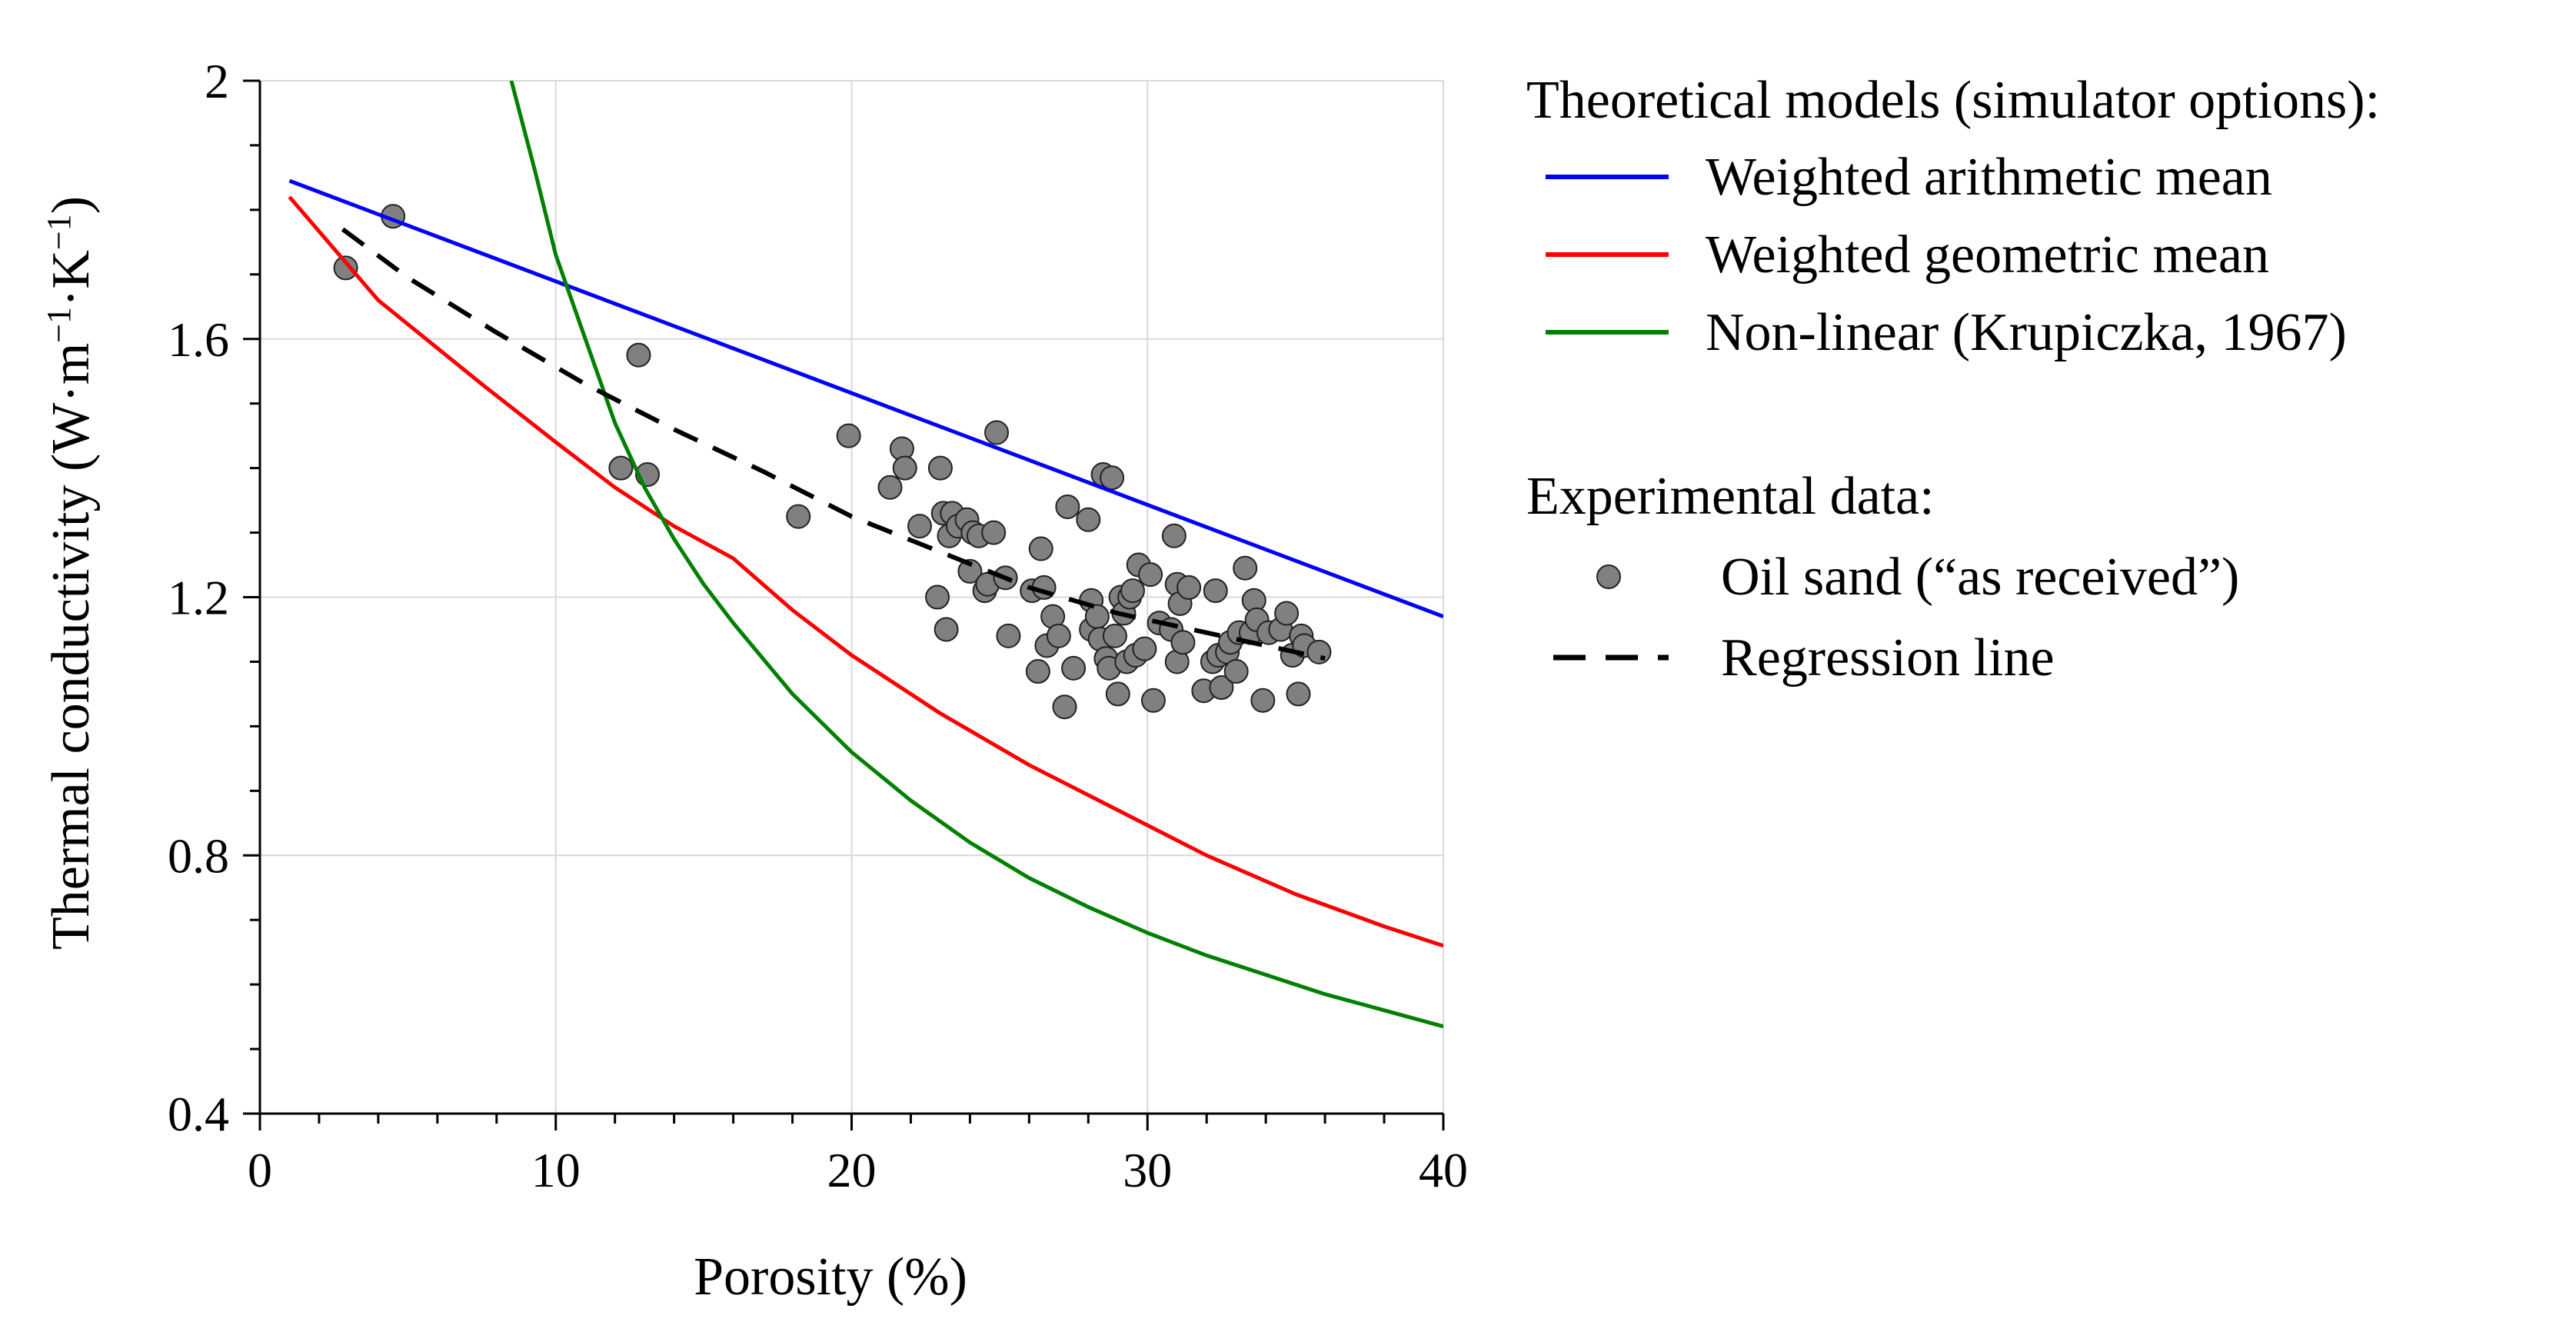 This screenshot has height=1342, width=2576. I want to click on y-tick-label-4: 2, so click(217, 81).